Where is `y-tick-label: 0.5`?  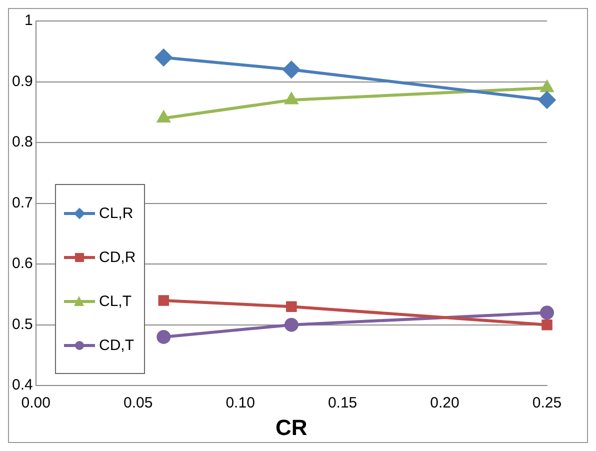 y-tick-label: 0.5 is located at coordinates (22, 324).